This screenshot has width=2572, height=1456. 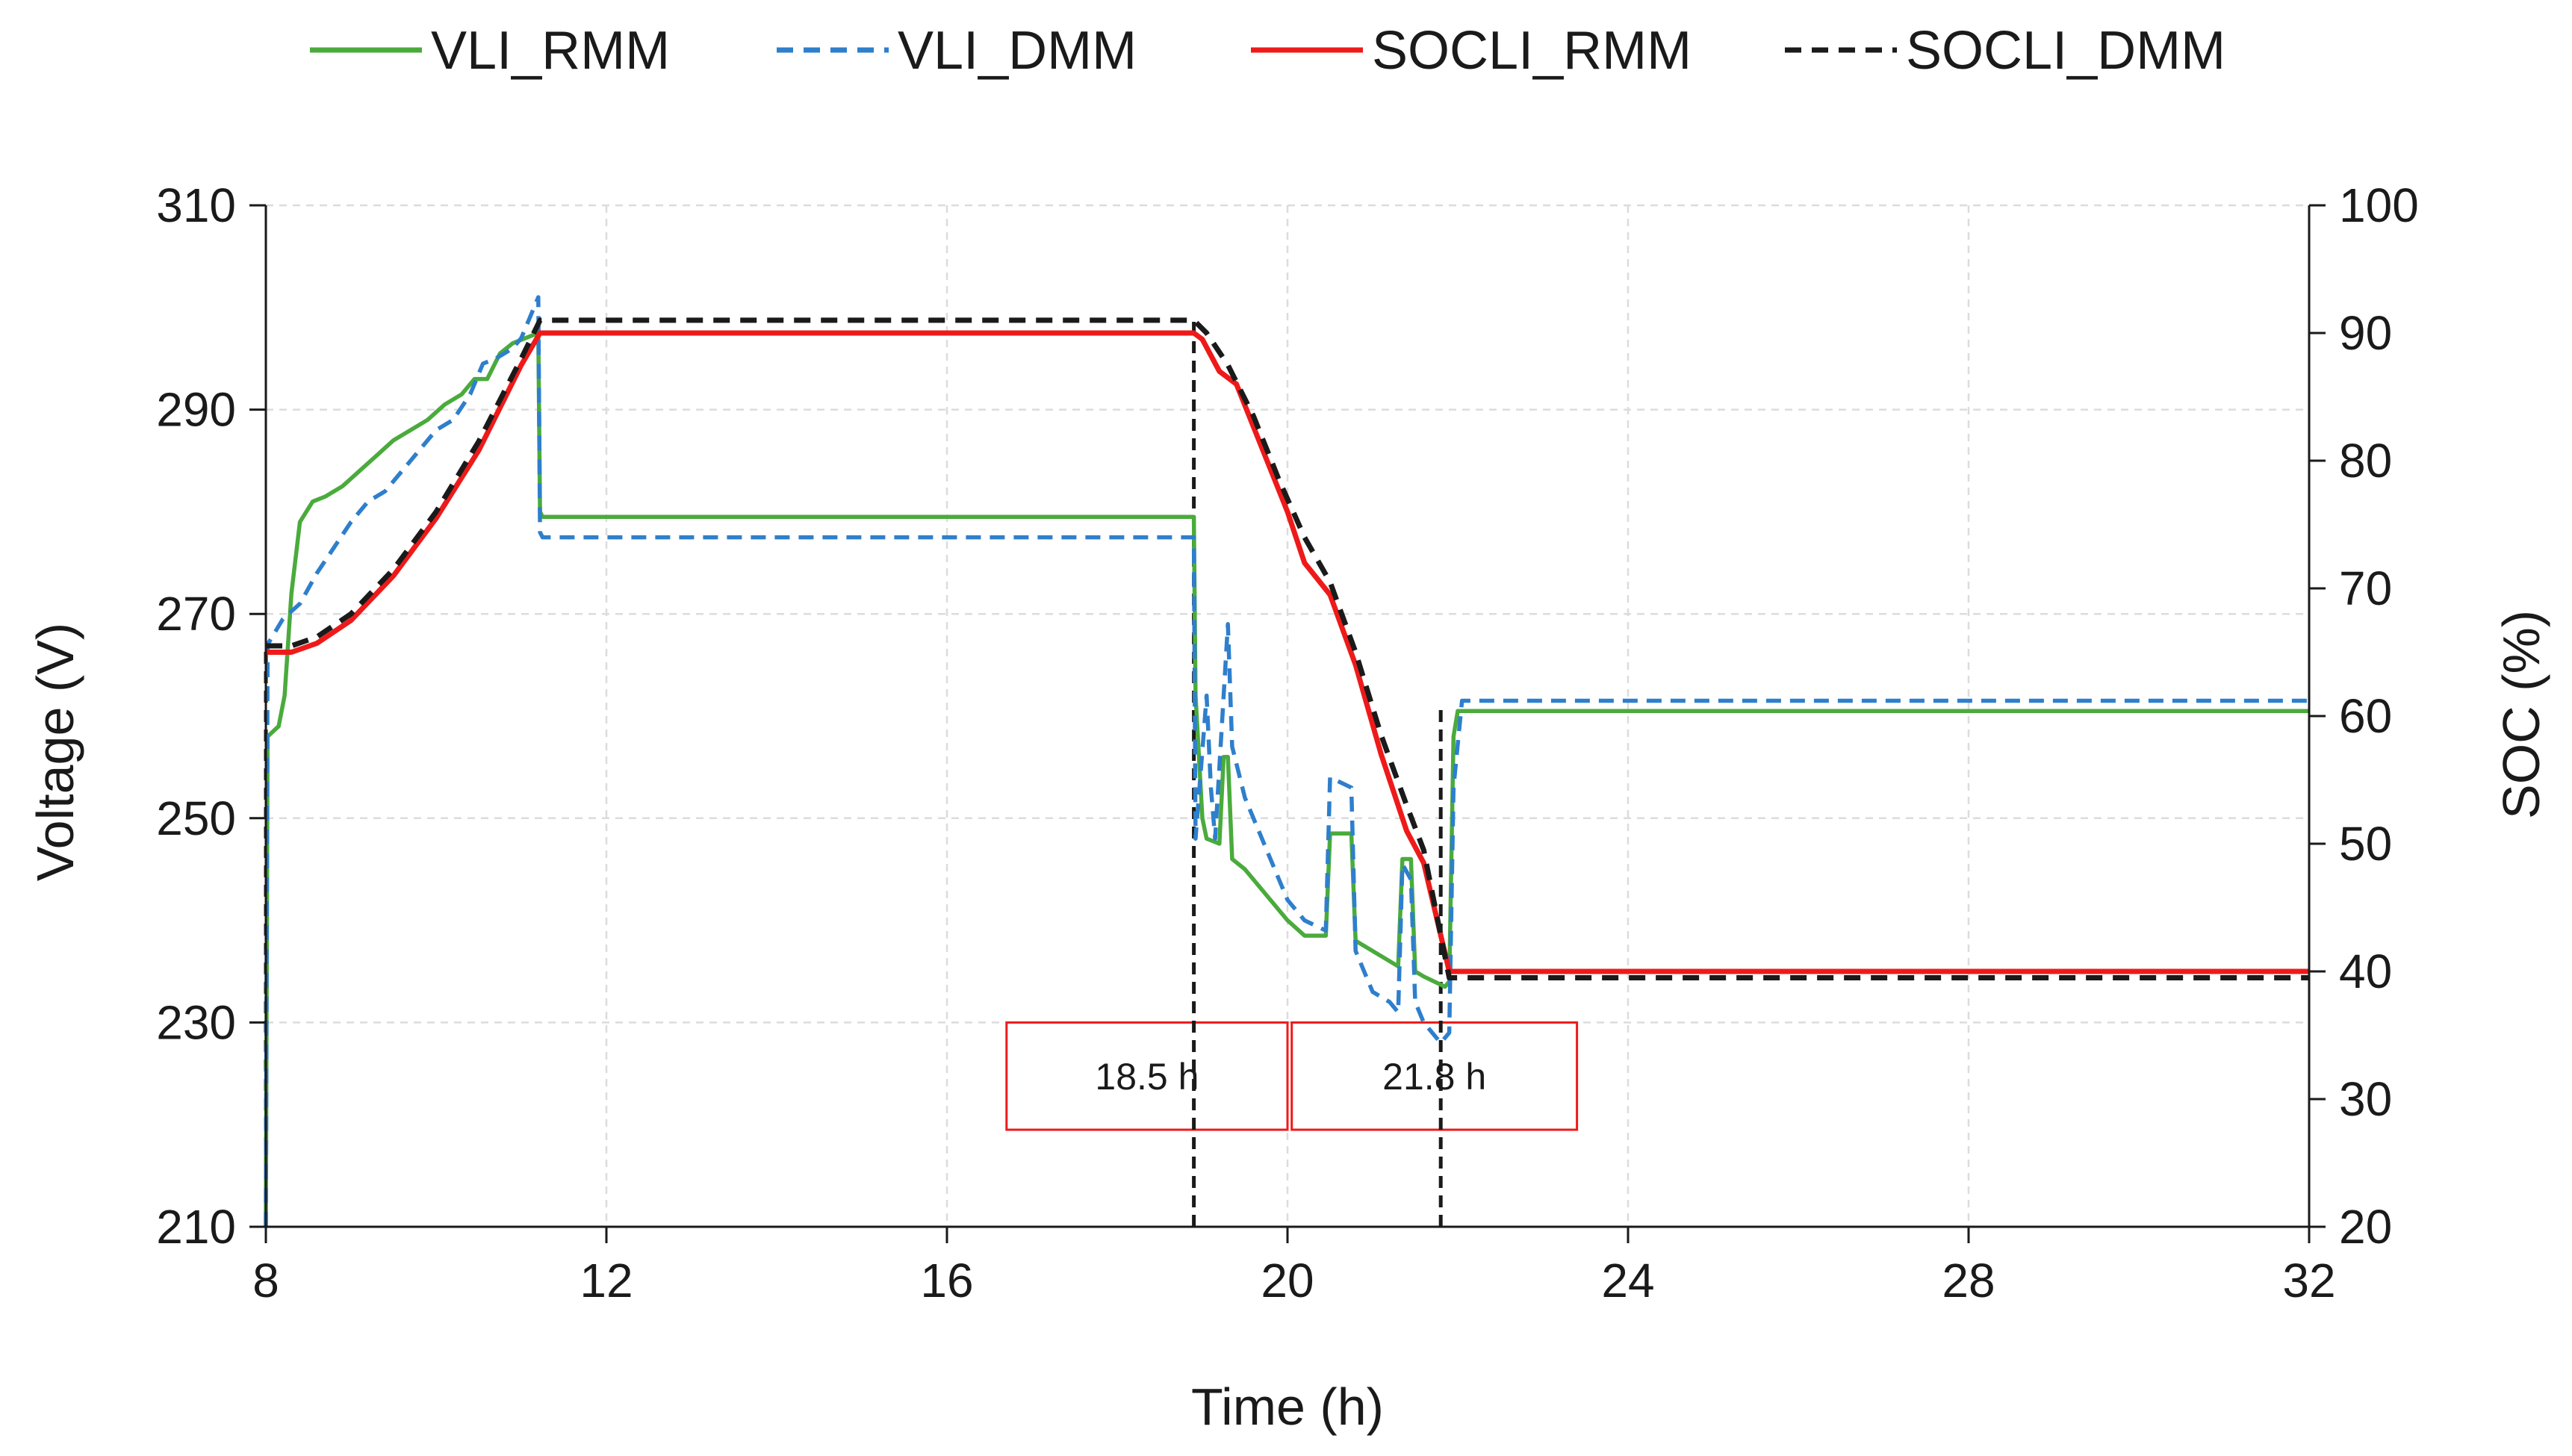 I want to click on y2-tick-label: 100, so click(x=2379, y=205).